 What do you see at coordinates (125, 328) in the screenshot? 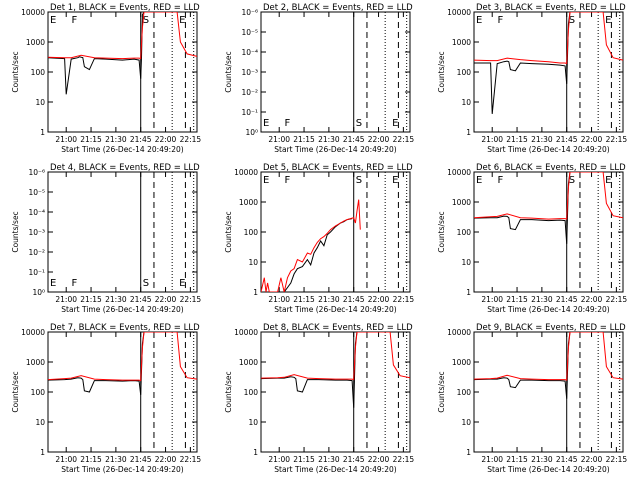
I see `panel-title: Det 7, BLACK = Events, RED = LLD` at bounding box center [125, 328].